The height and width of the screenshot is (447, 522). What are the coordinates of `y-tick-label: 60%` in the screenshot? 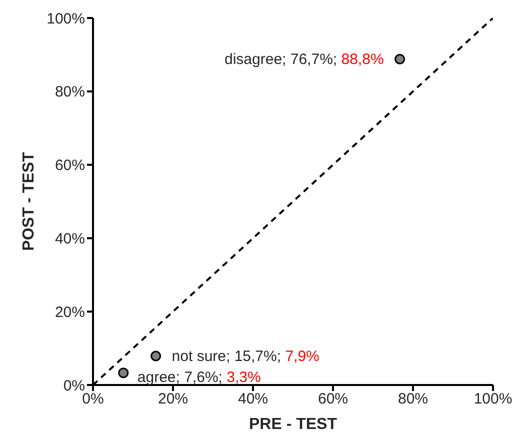 It's located at (69, 165).